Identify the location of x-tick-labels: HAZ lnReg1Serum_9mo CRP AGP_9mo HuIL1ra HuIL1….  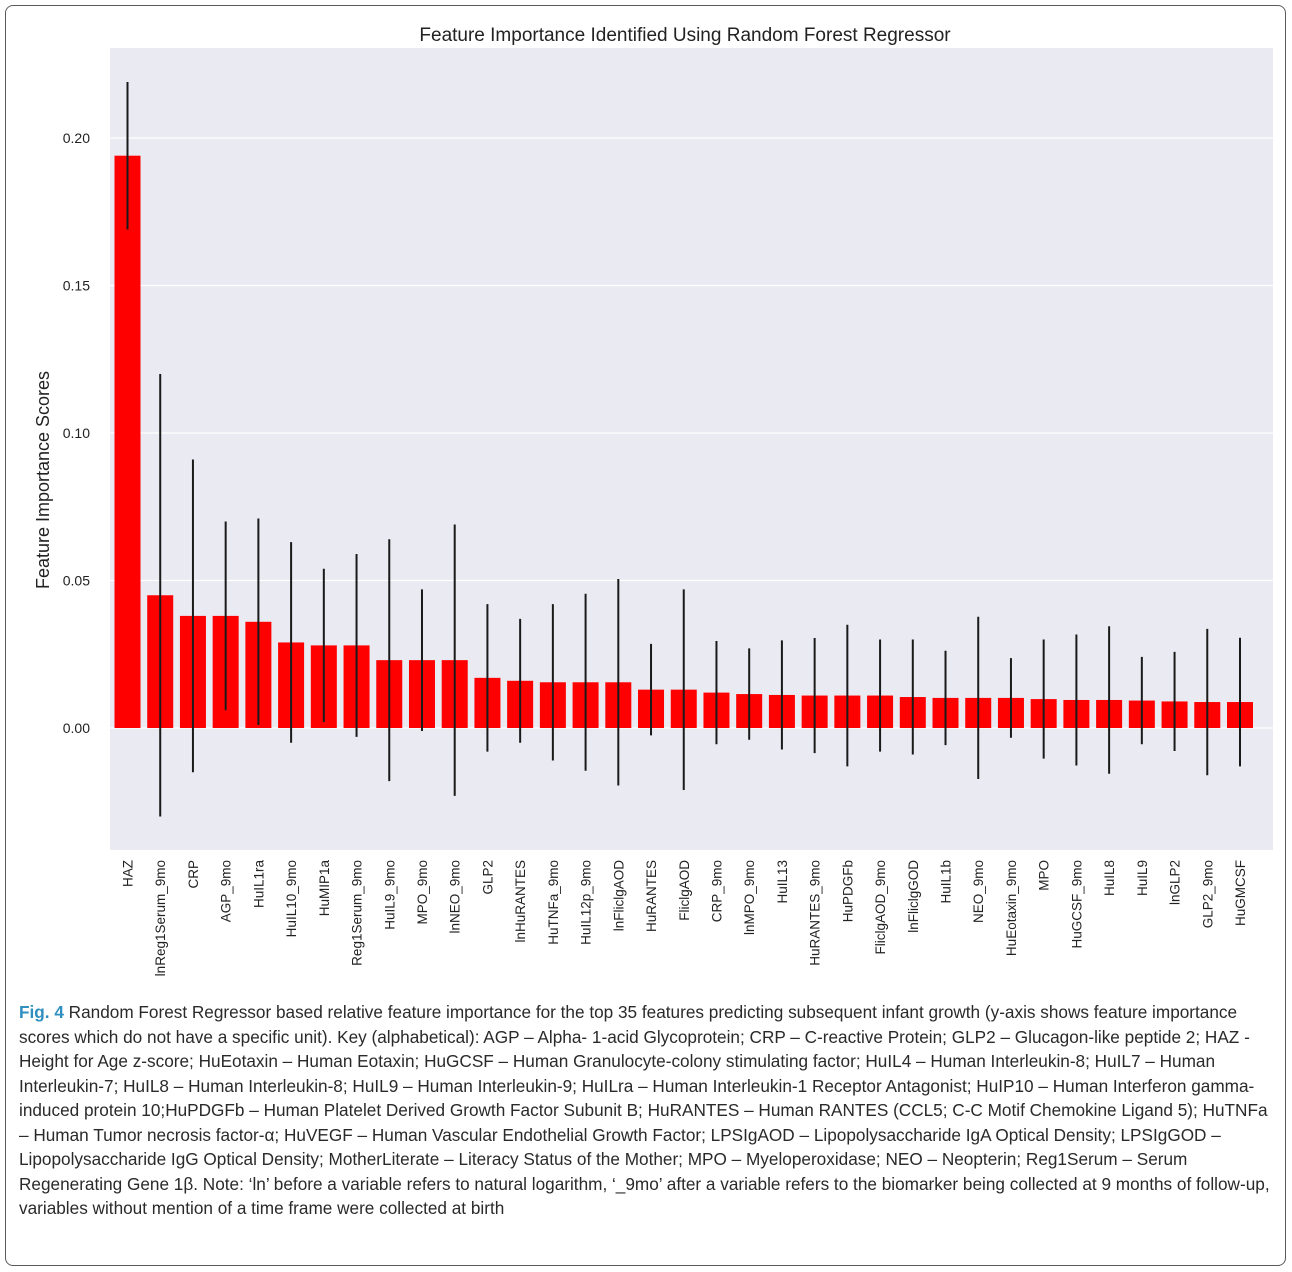
(685, 918).